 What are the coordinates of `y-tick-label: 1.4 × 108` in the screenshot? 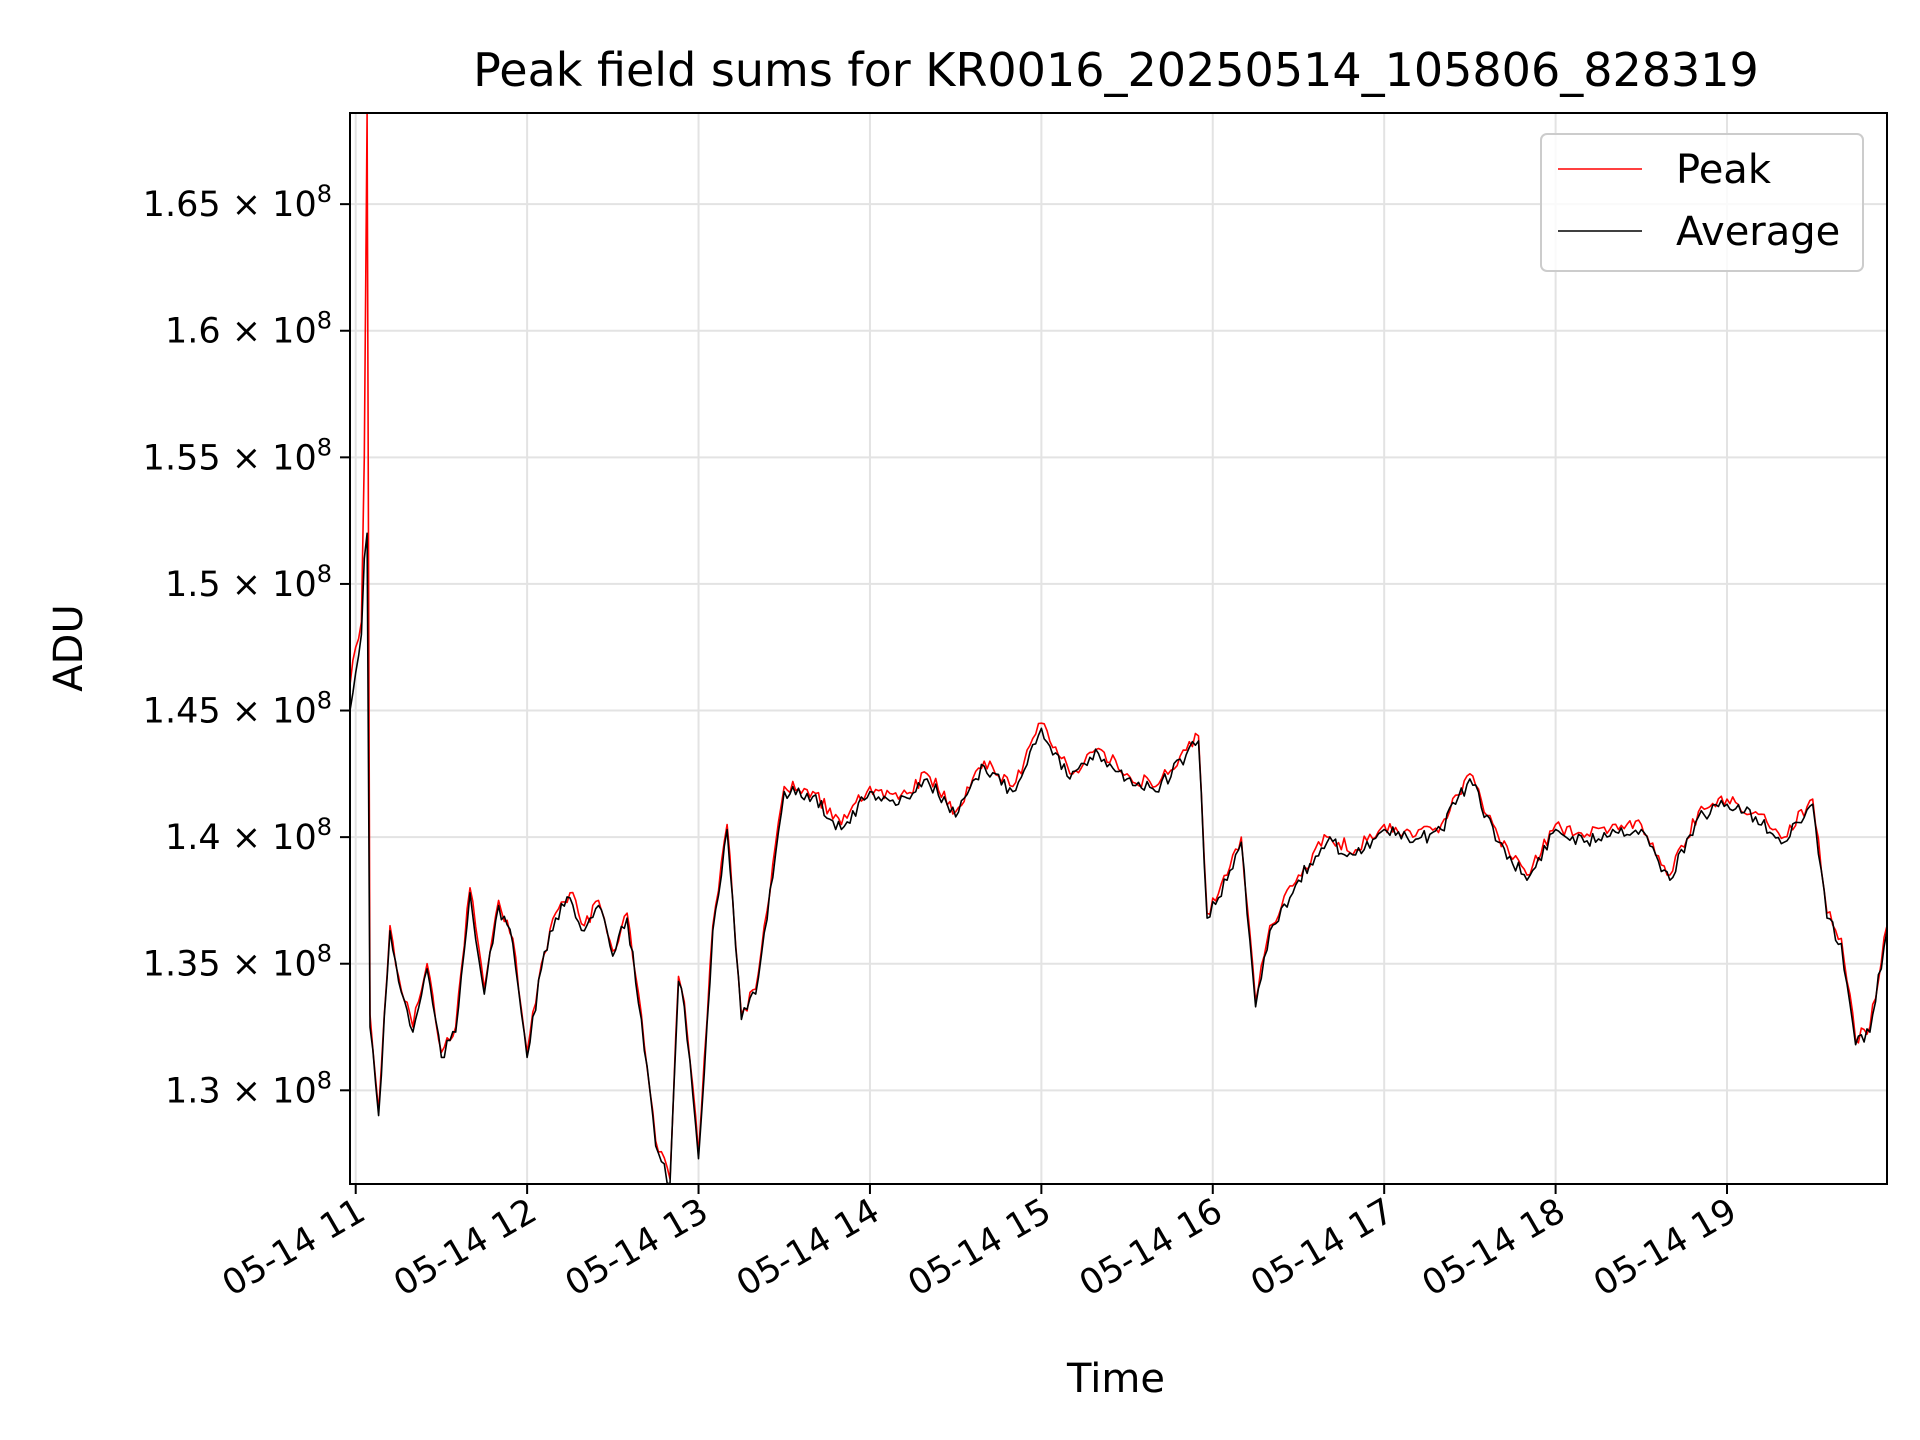 It's located at (248, 835).